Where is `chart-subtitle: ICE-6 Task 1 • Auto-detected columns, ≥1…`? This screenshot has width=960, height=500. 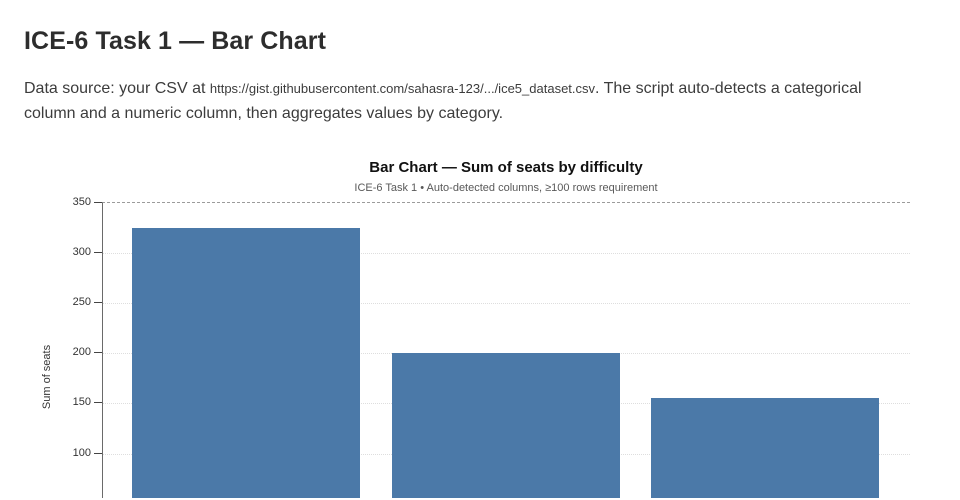 chart-subtitle: ICE-6 Task 1 • Auto-detected columns, ≥1… is located at coordinates (506, 188).